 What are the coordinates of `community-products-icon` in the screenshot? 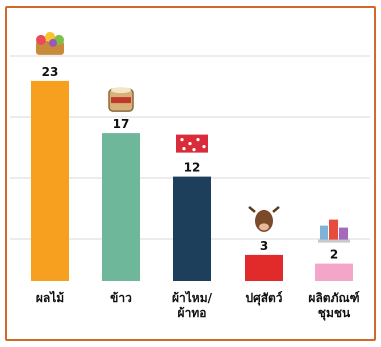 It's located at (334, 231).